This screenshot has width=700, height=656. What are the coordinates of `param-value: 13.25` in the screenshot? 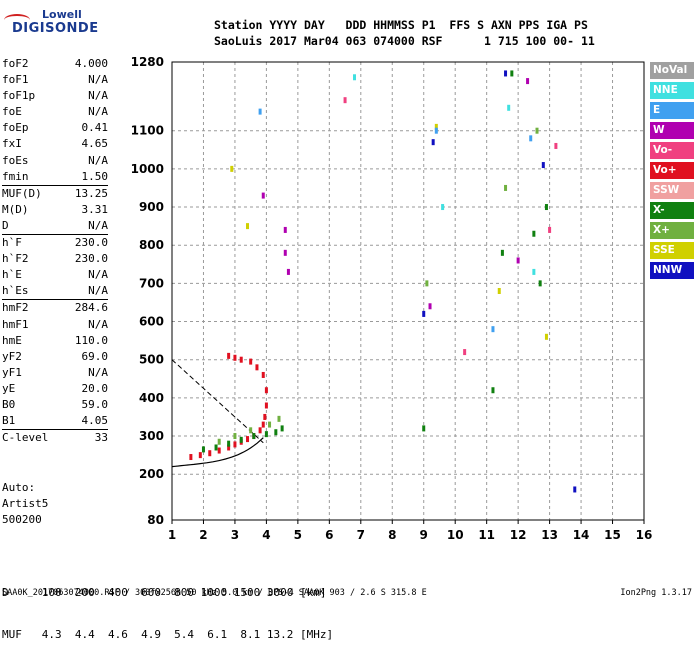 It's located at (91, 193).